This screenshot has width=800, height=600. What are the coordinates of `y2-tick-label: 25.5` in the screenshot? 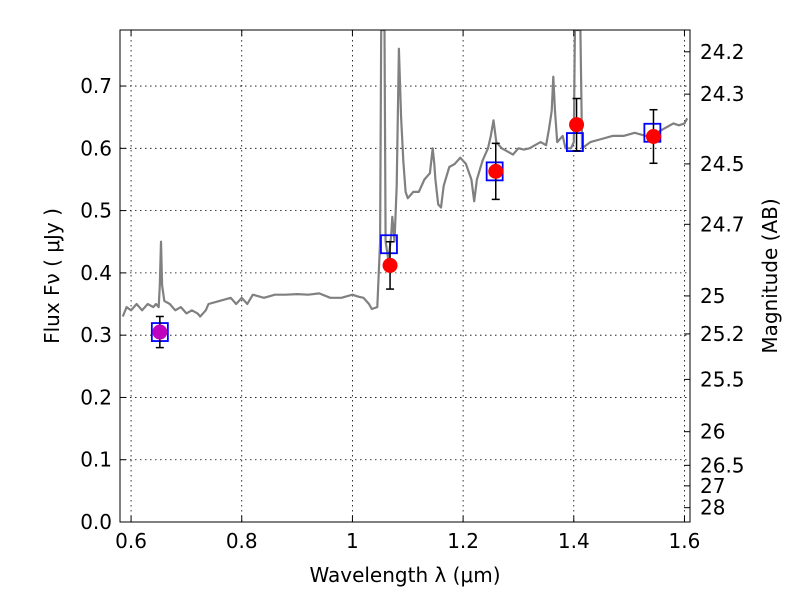 It's located at (722, 379).